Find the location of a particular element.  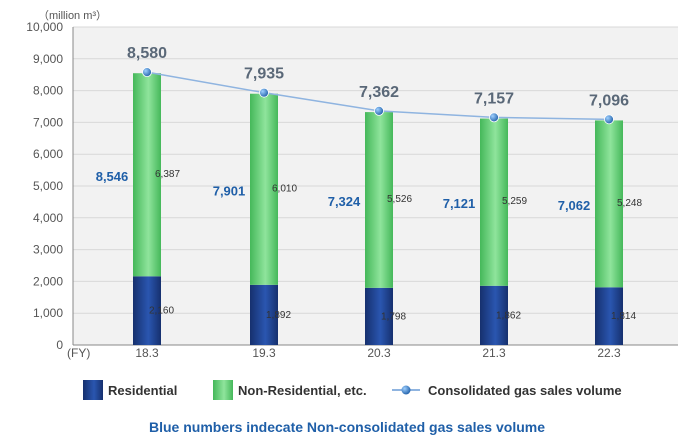

unit-label: （million m³） is located at coordinates (72, 15).